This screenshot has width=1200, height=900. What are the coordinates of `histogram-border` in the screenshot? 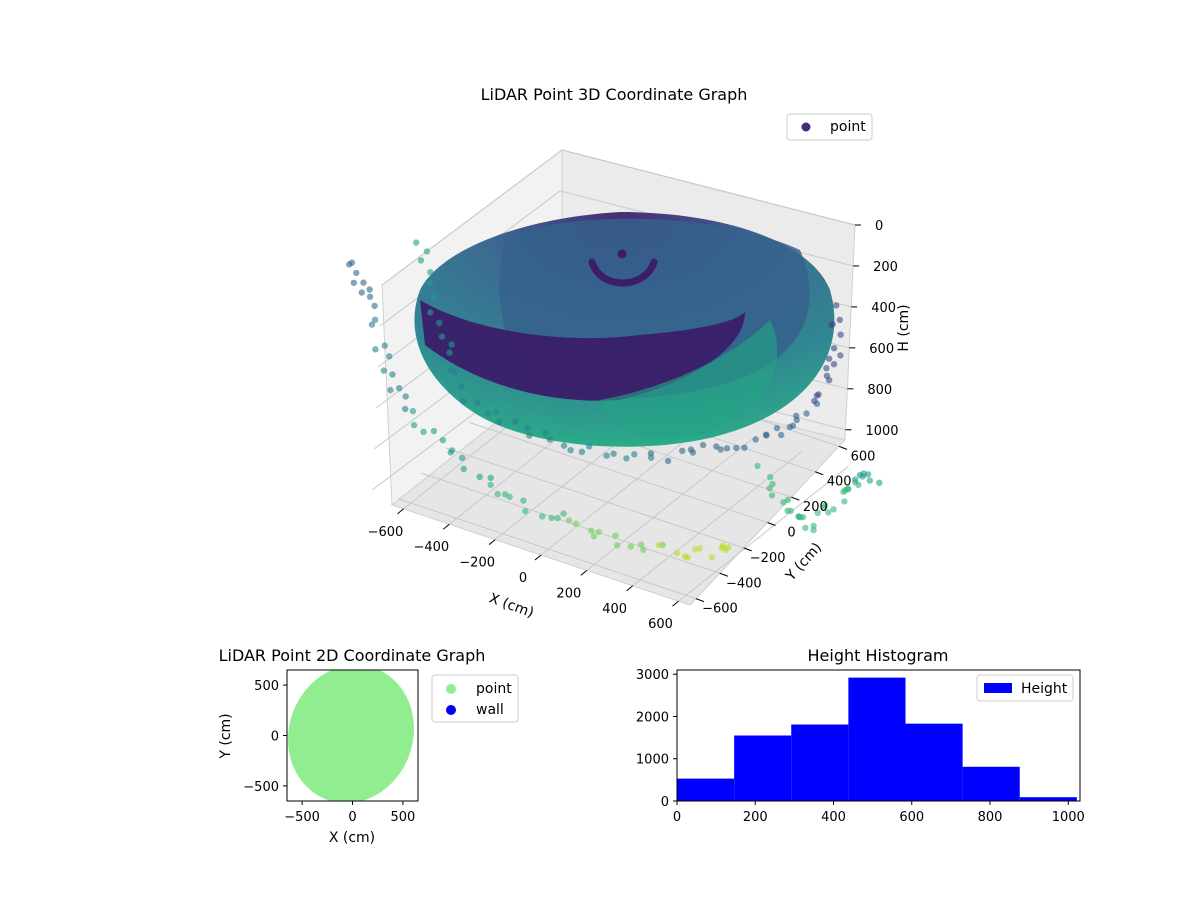 It's located at (878, 735).